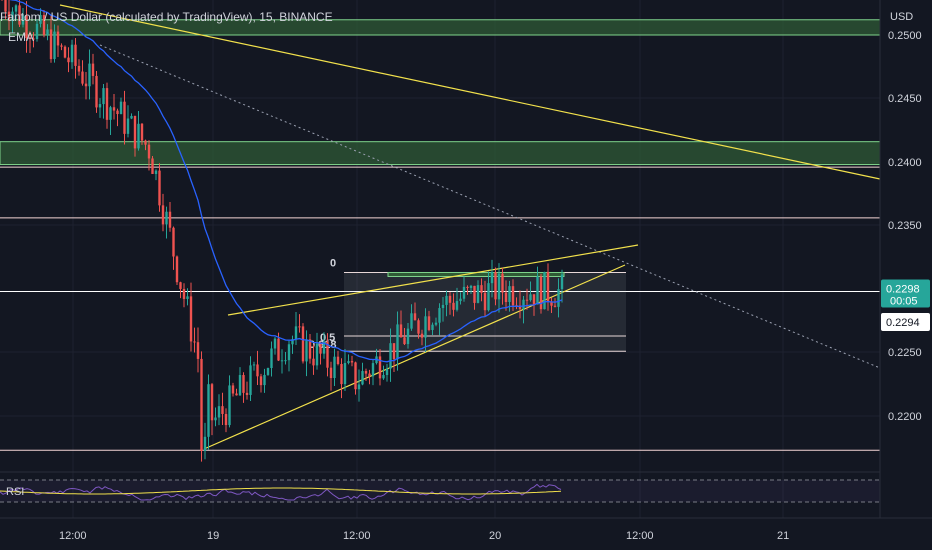  I want to click on ema-indicator-label: EMA, so click(21, 37).